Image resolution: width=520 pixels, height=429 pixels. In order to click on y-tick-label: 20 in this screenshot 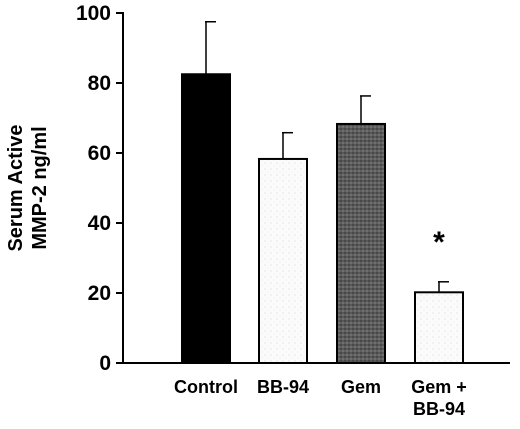, I will do `click(99, 293)`.